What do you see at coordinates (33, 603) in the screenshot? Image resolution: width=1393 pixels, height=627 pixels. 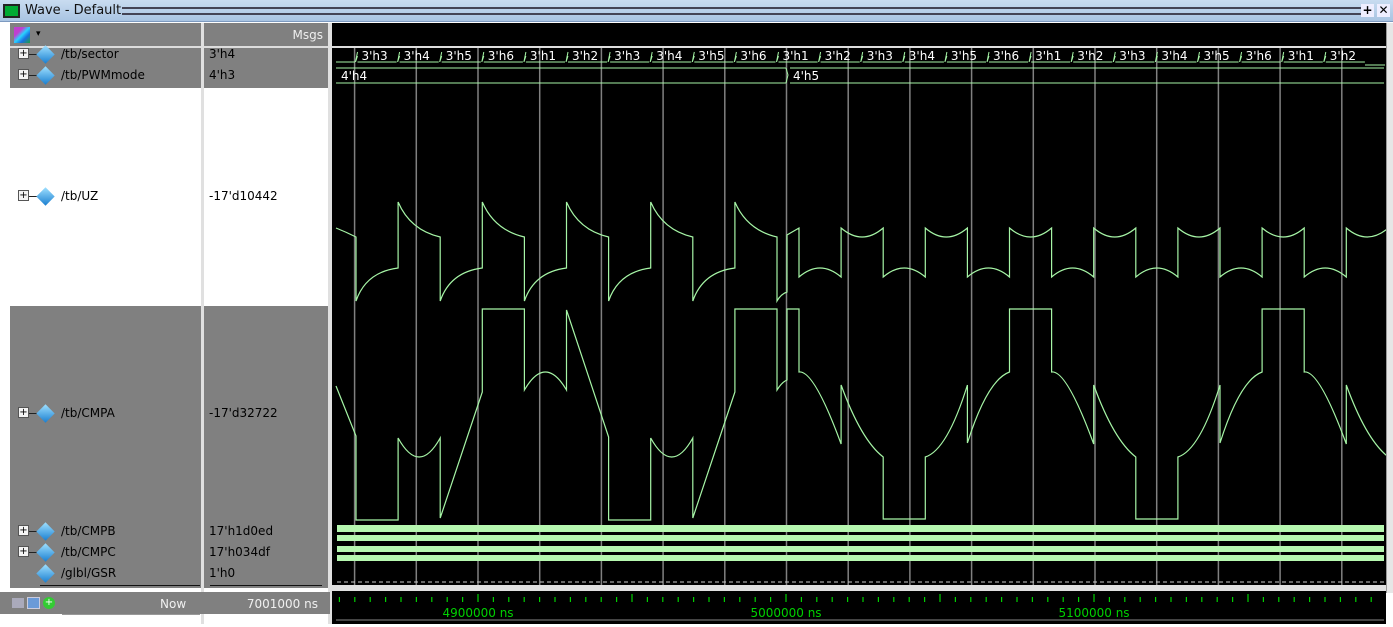 I see `cursor-lock-icon` at bounding box center [33, 603].